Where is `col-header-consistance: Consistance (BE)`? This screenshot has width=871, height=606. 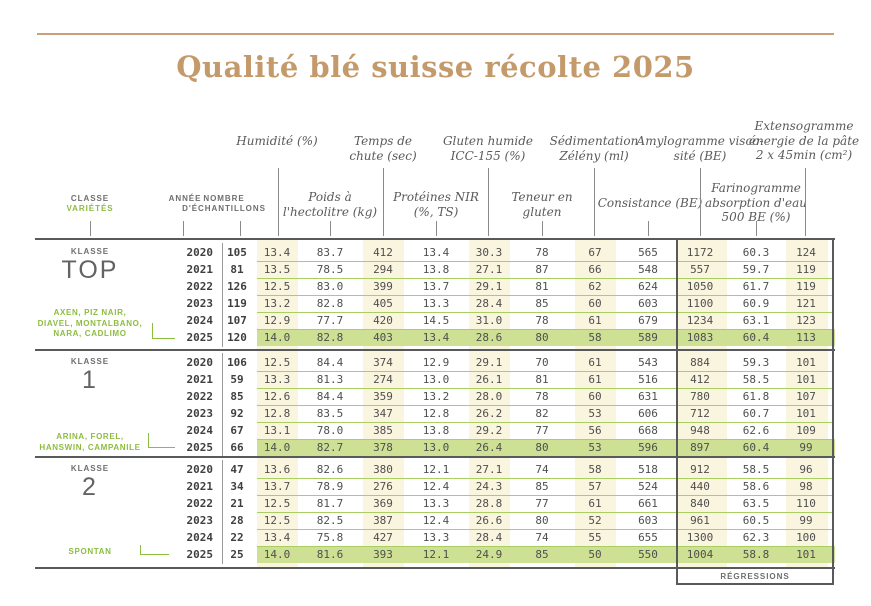
col-header-consistance: Consistance (BE) is located at coordinates (650, 203).